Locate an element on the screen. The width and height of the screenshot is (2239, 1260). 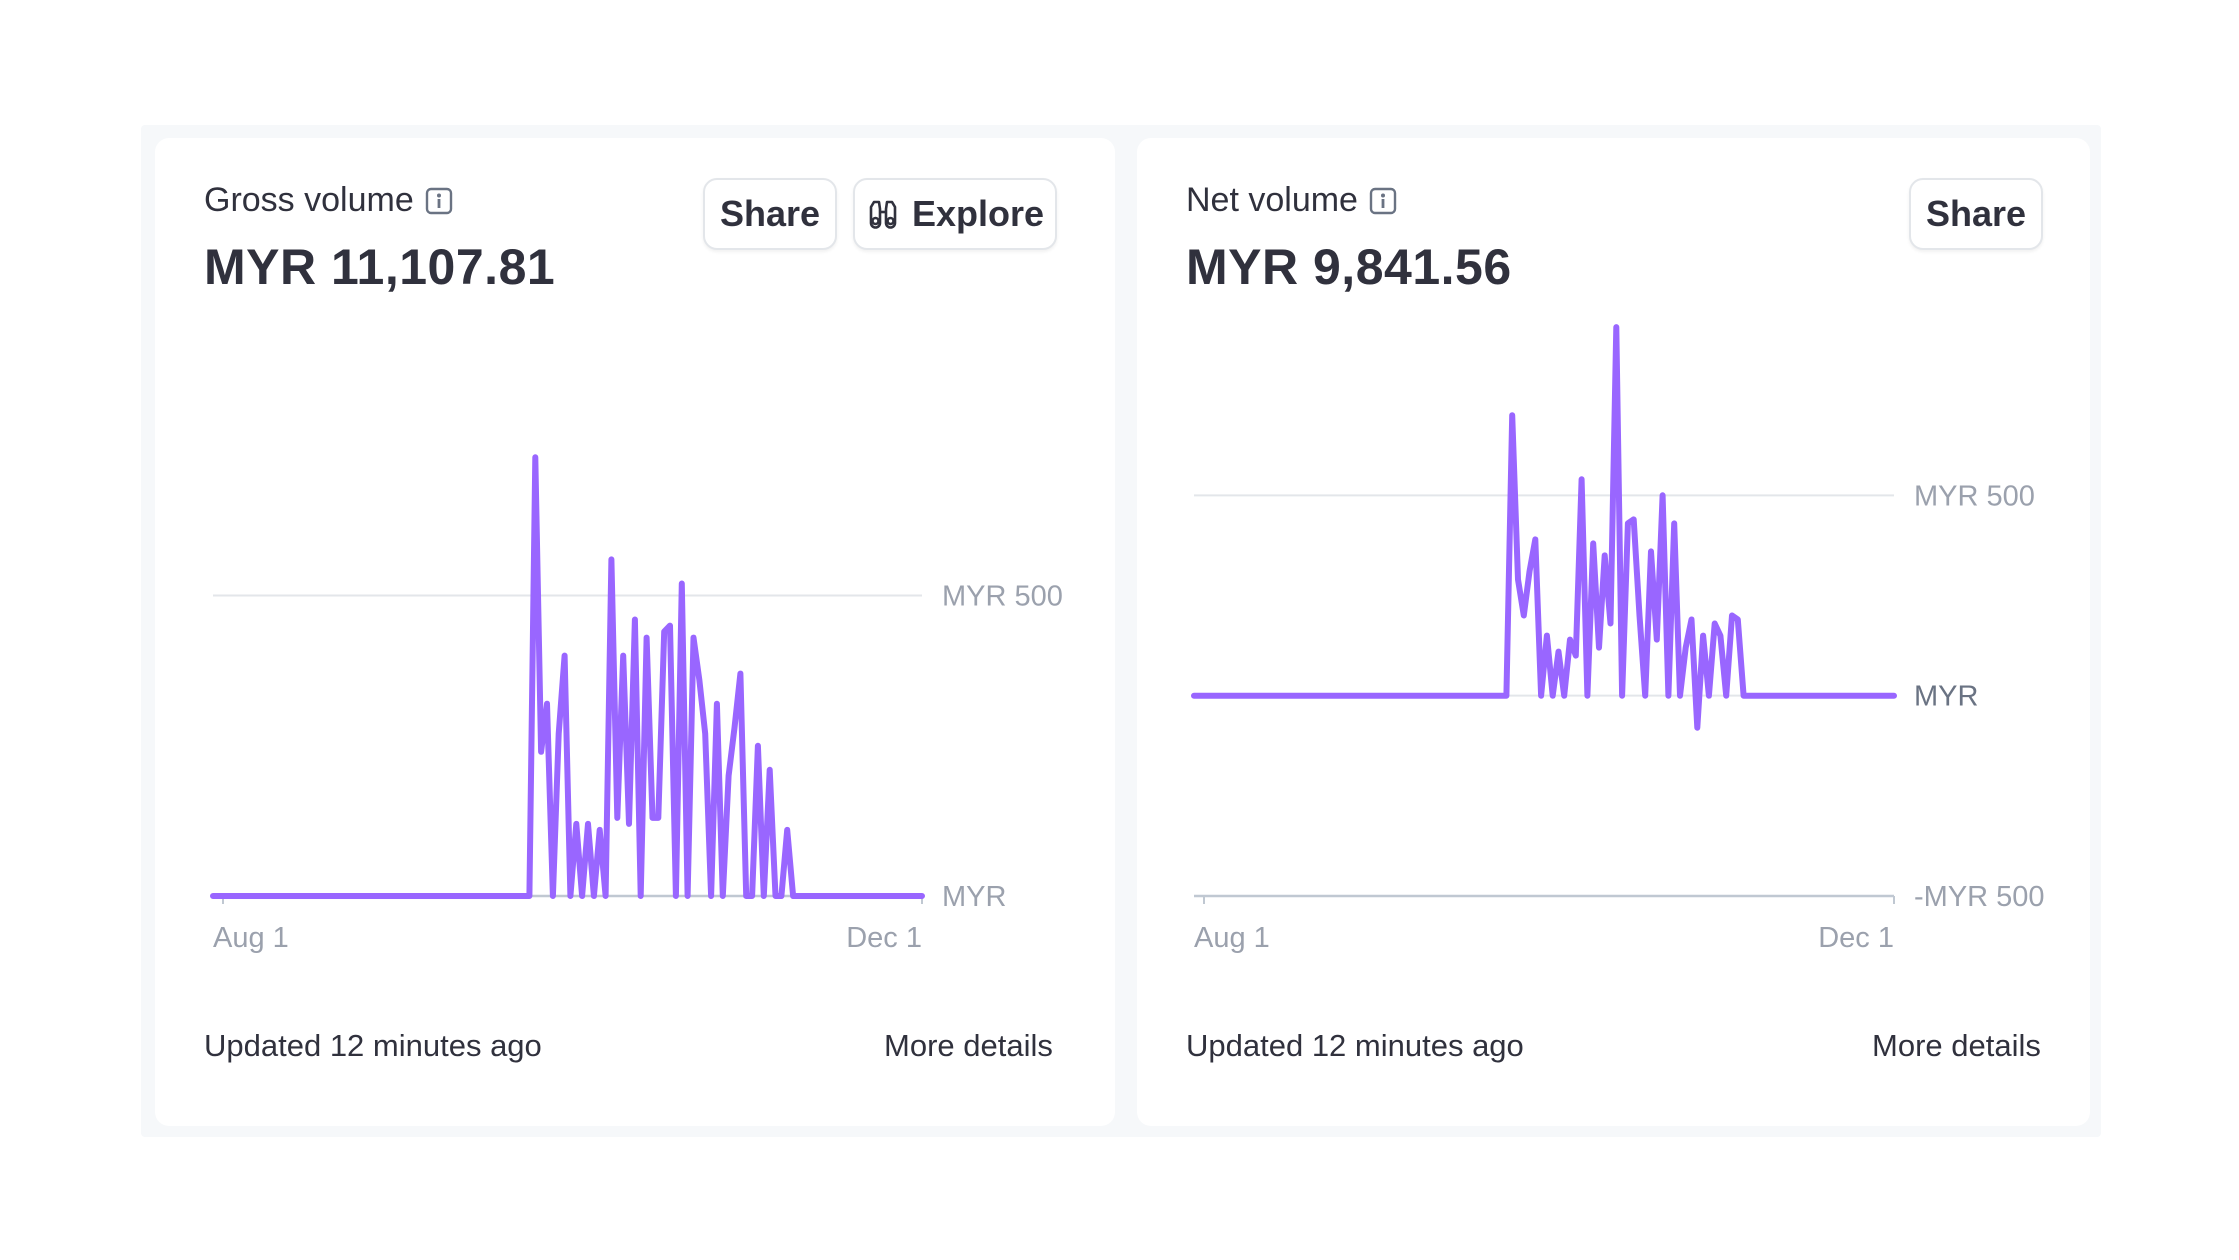
card-title-label: Net volume is located at coordinates (1272, 200).